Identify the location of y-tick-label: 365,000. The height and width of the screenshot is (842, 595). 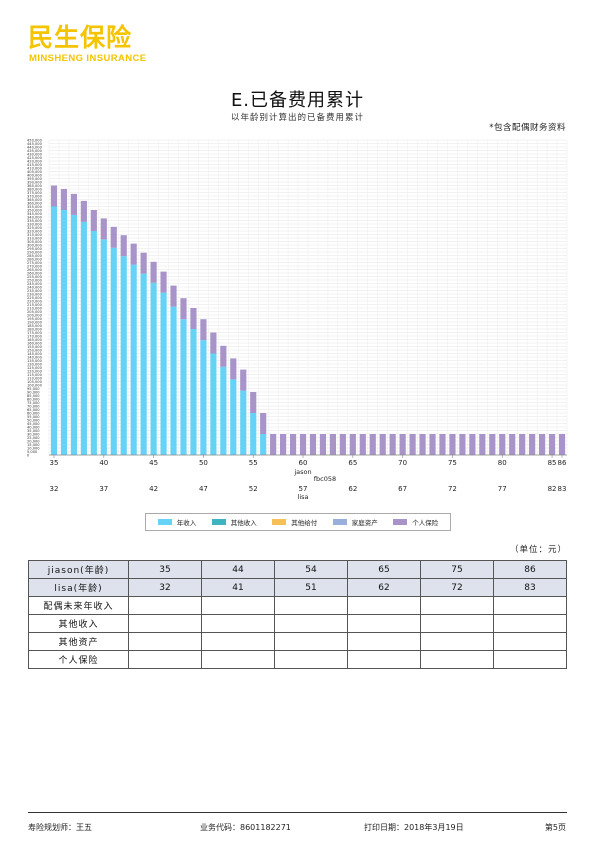
(35, 200).